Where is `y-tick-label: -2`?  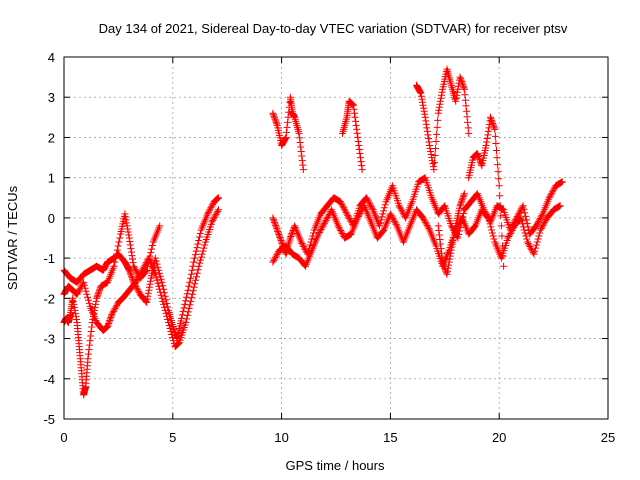
y-tick-label: -2 is located at coordinates (49, 298).